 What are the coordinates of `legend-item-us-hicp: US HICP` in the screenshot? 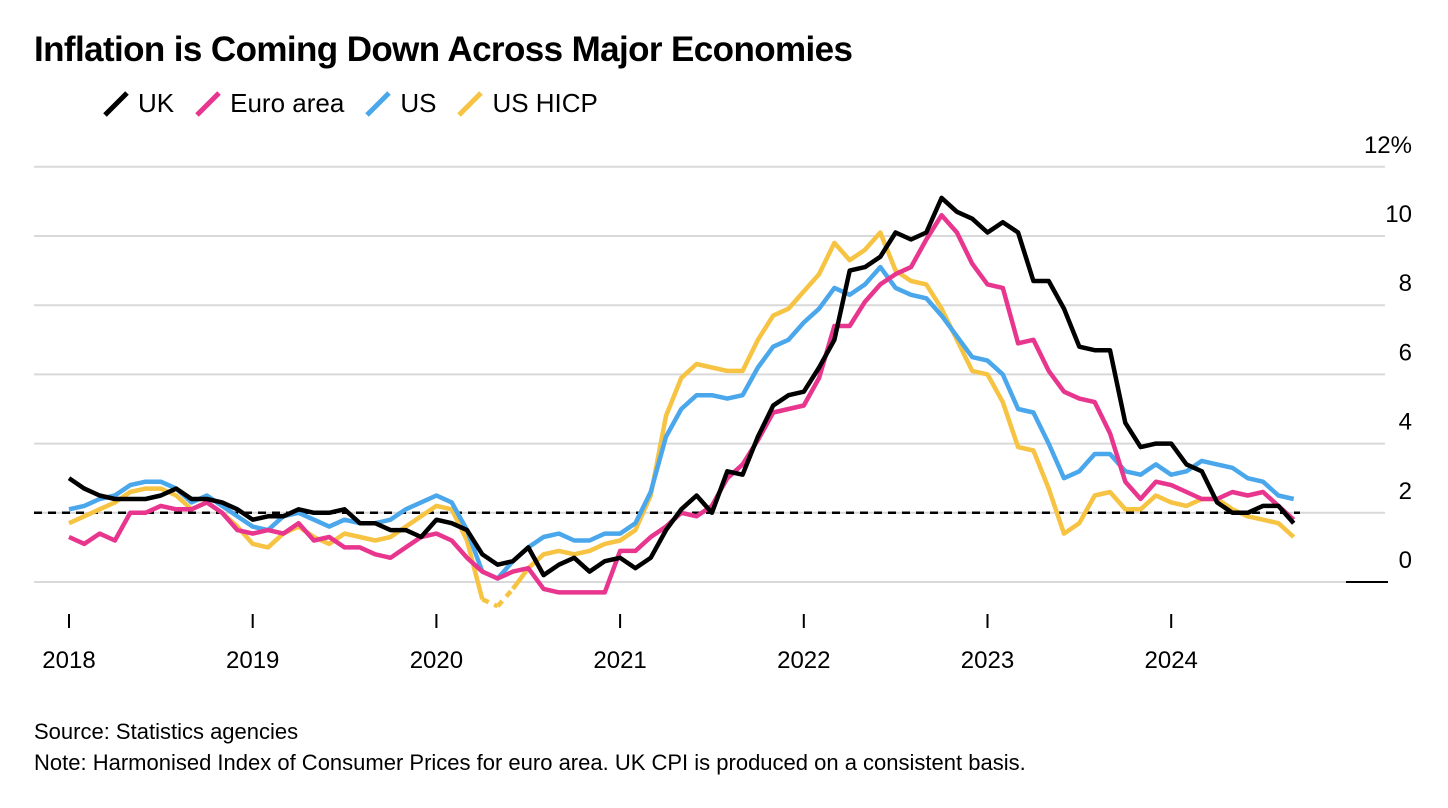 It's located at (527, 103).